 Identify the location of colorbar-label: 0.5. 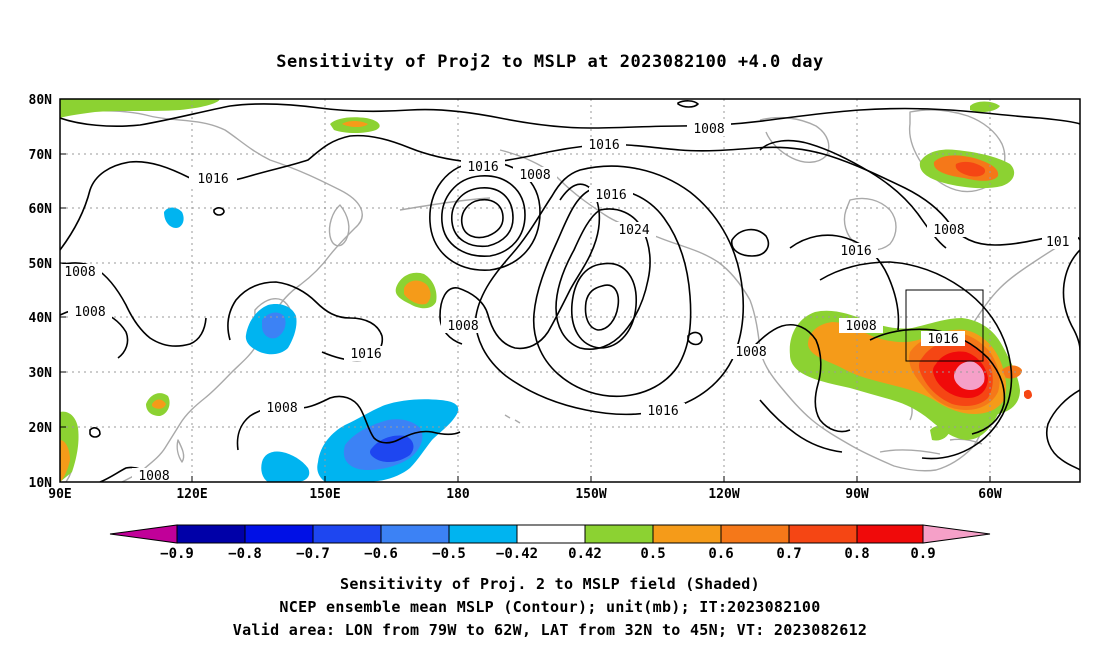
(652, 554).